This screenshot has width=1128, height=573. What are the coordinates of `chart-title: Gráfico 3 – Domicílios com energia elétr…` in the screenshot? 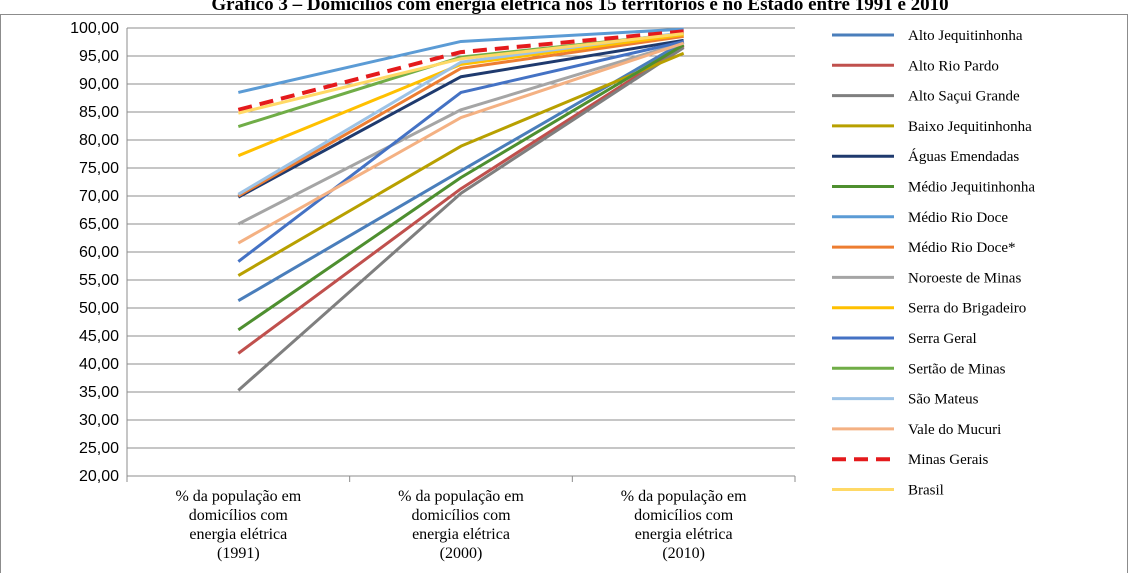 It's located at (579, 7).